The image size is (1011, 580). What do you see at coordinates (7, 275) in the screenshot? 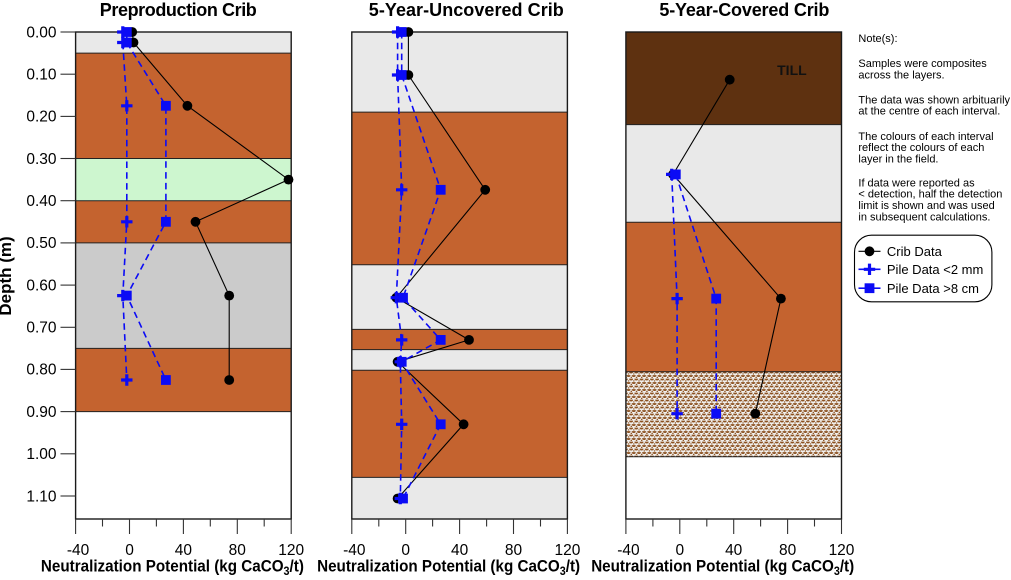
I see `svg-text: Depth (m)` at bounding box center [7, 275].